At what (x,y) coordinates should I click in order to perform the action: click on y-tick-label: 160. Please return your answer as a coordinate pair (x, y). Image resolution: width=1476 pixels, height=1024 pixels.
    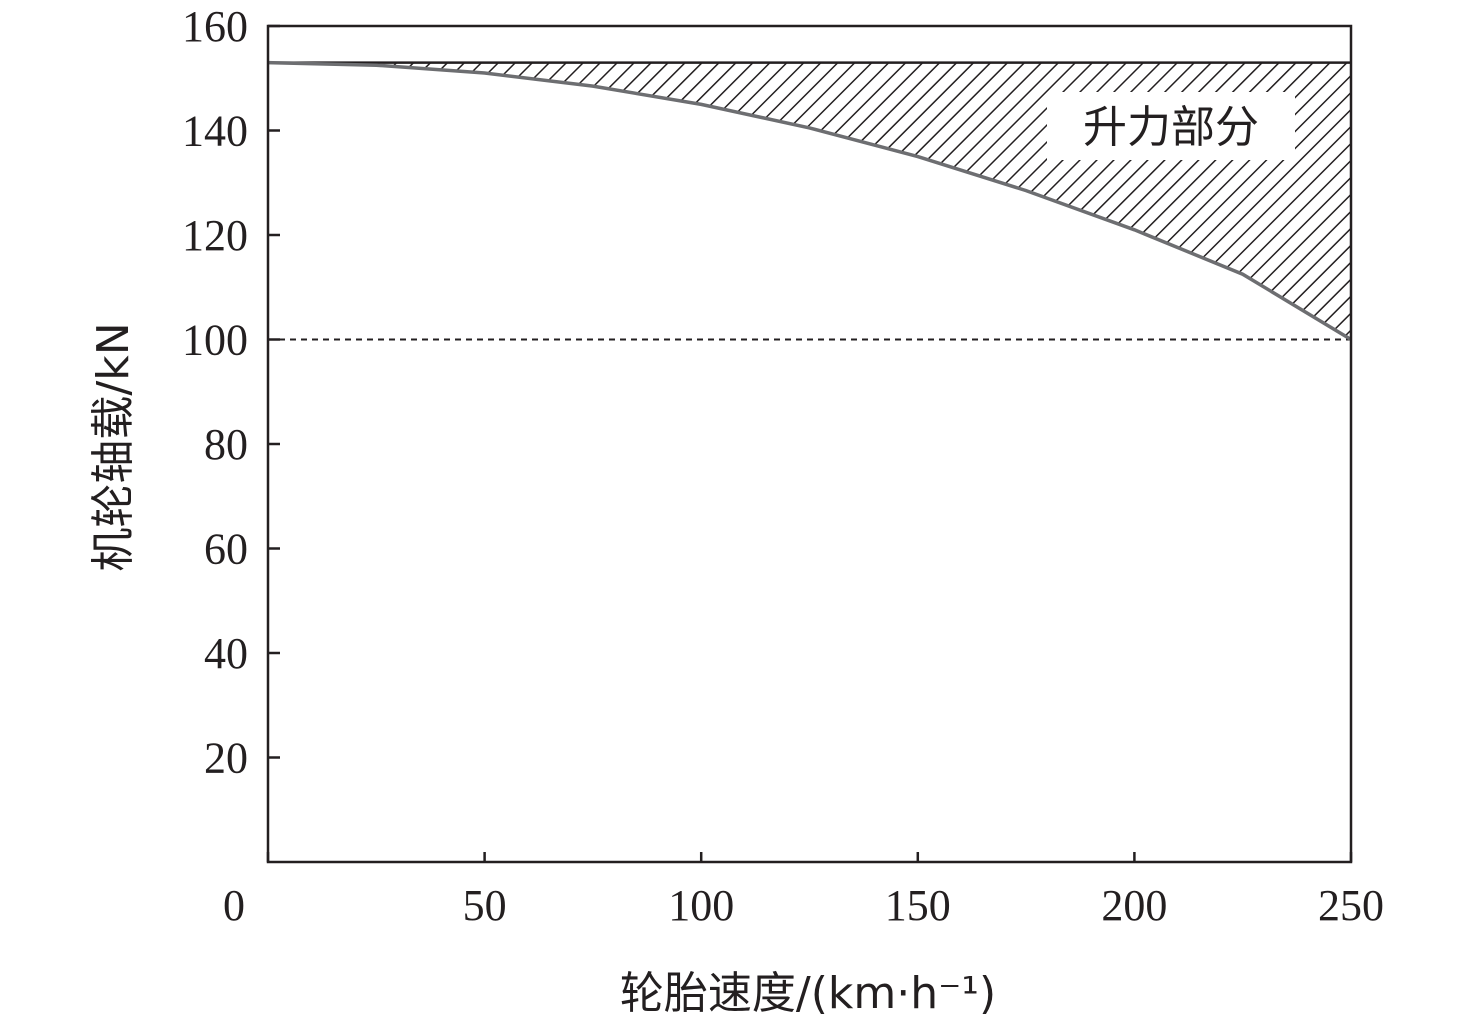
    Looking at the image, I should click on (215, 26).